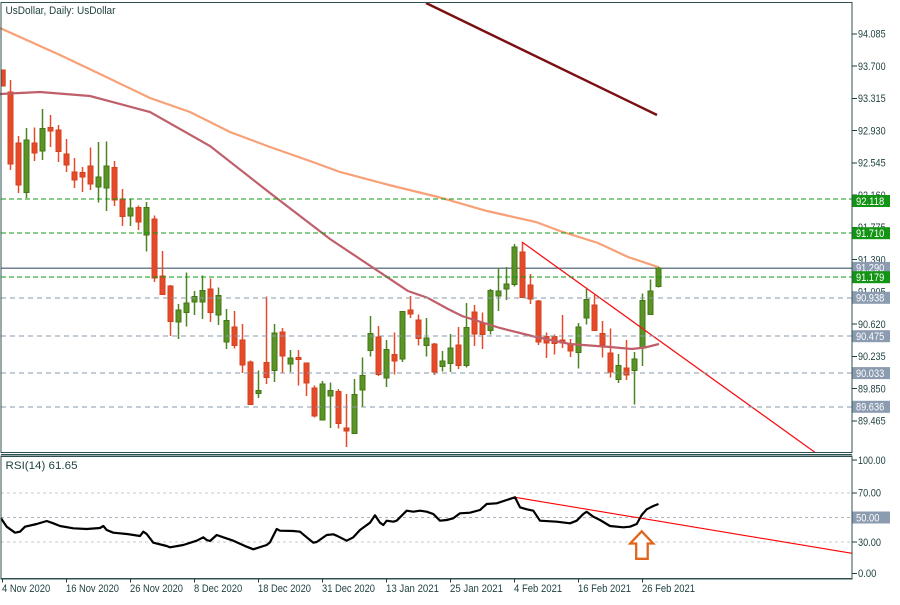  What do you see at coordinates (348, 589) in the screenshot?
I see `svg-text: 31 Dec 2020` at bounding box center [348, 589].